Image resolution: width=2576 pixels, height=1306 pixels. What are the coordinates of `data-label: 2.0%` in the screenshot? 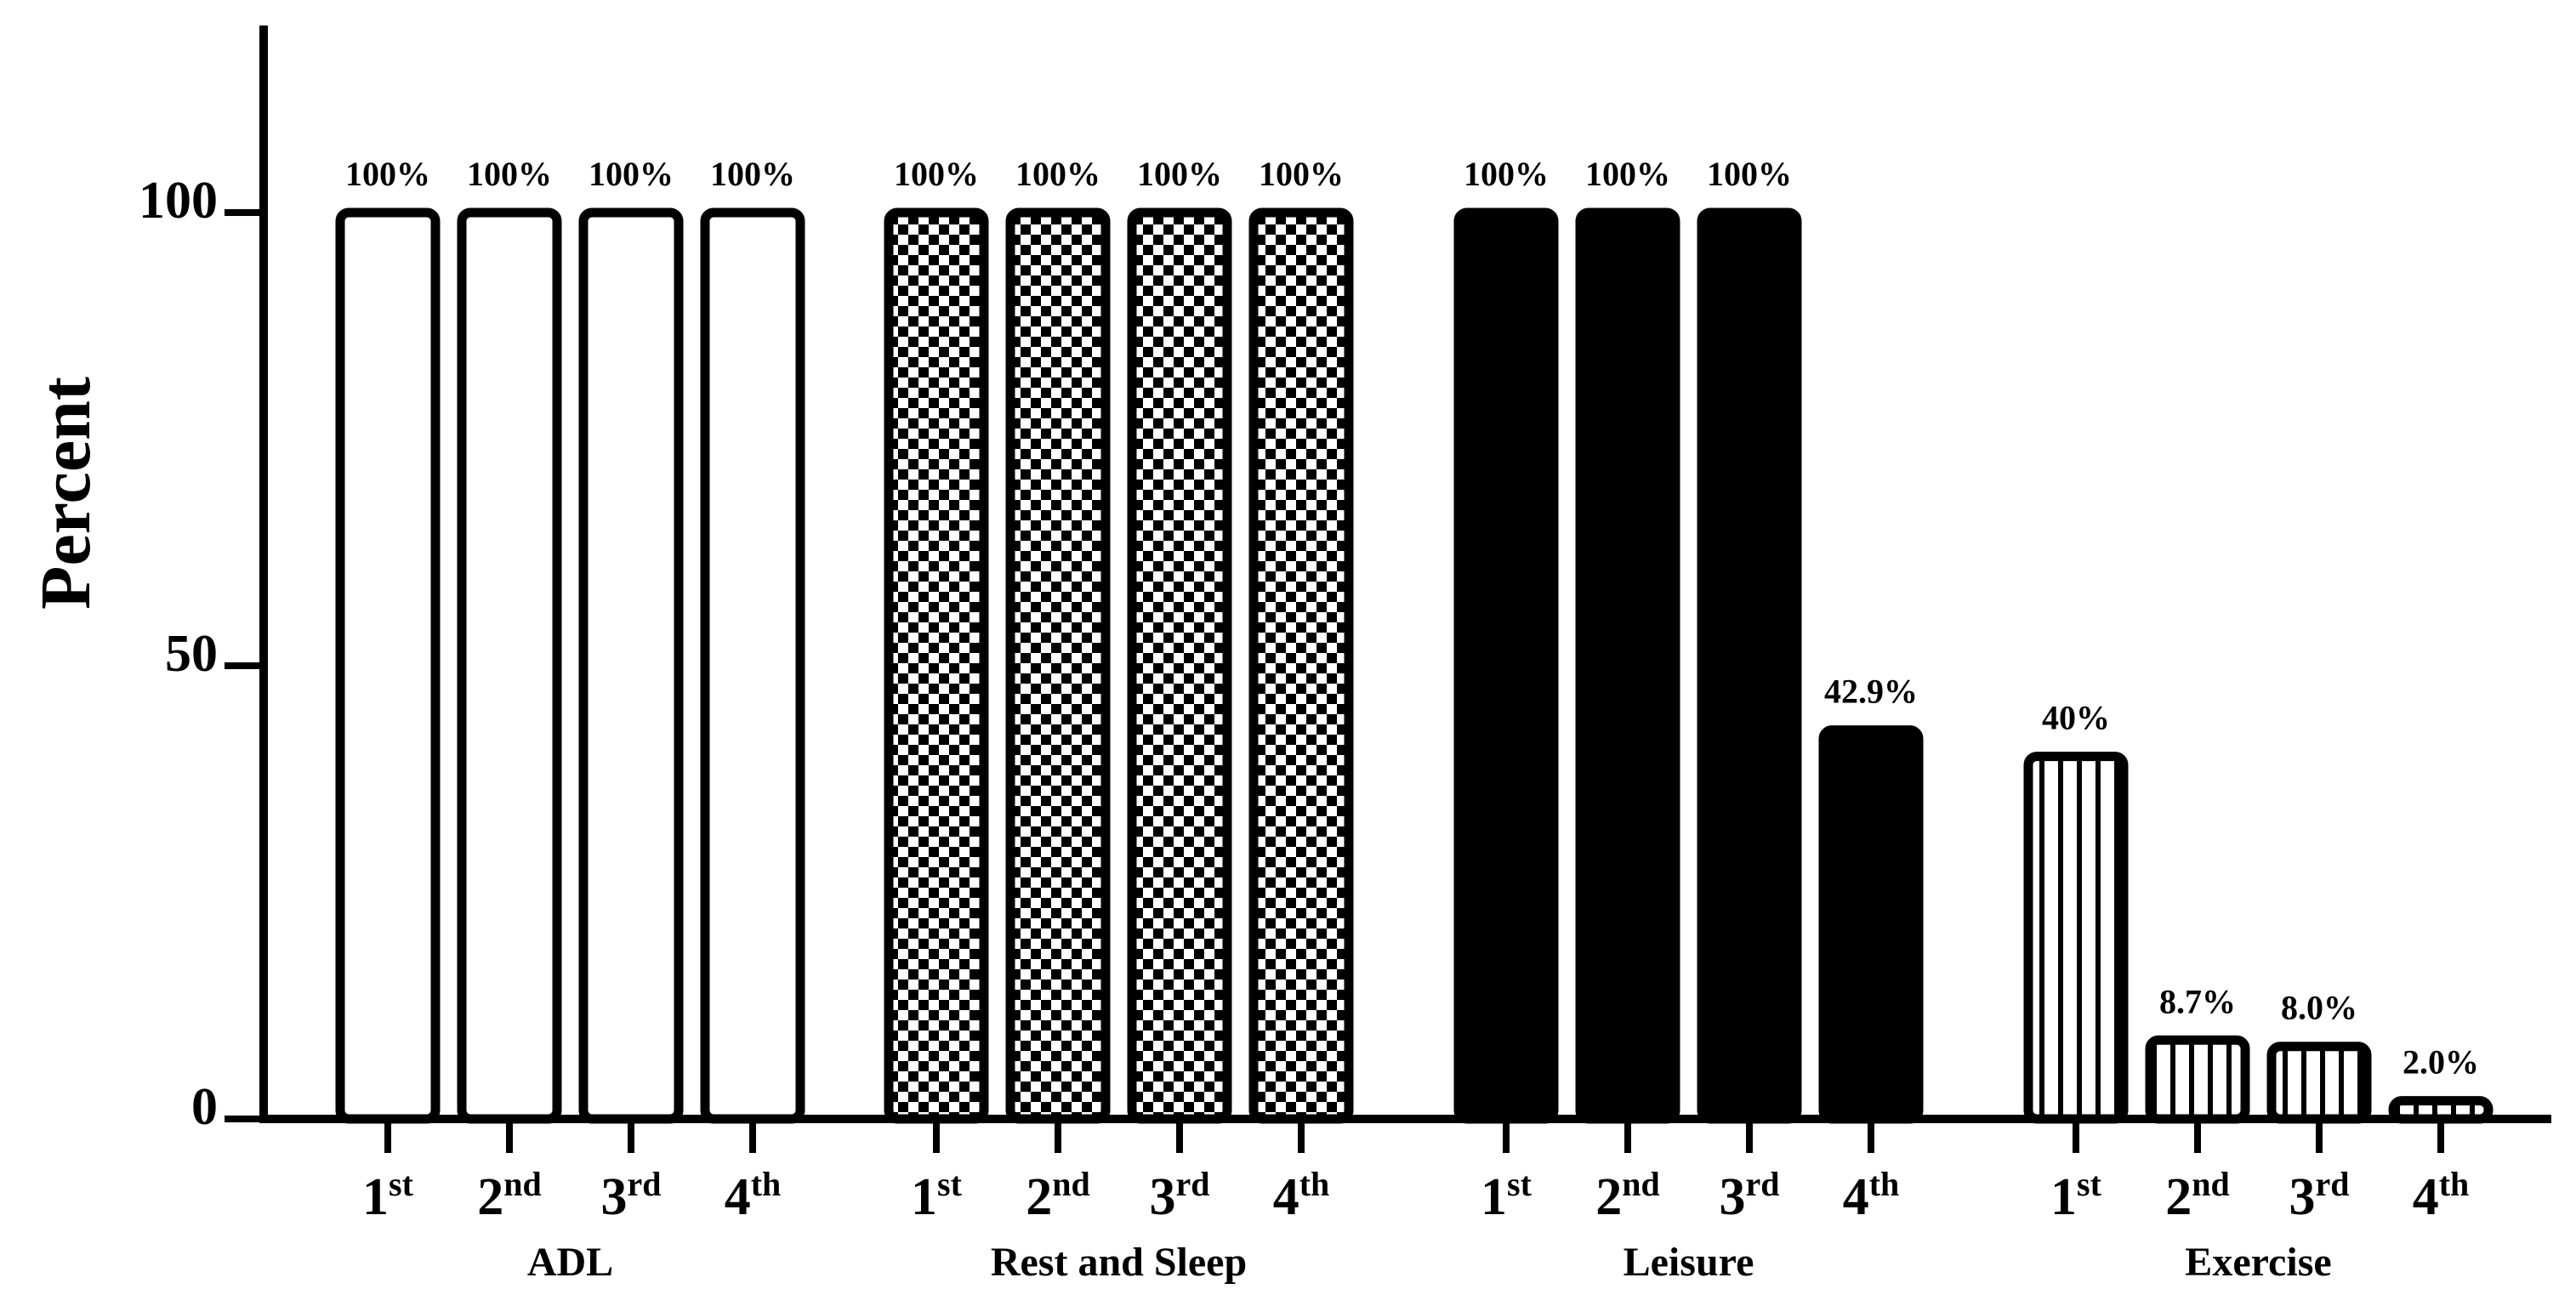 It's located at (2441, 1062).